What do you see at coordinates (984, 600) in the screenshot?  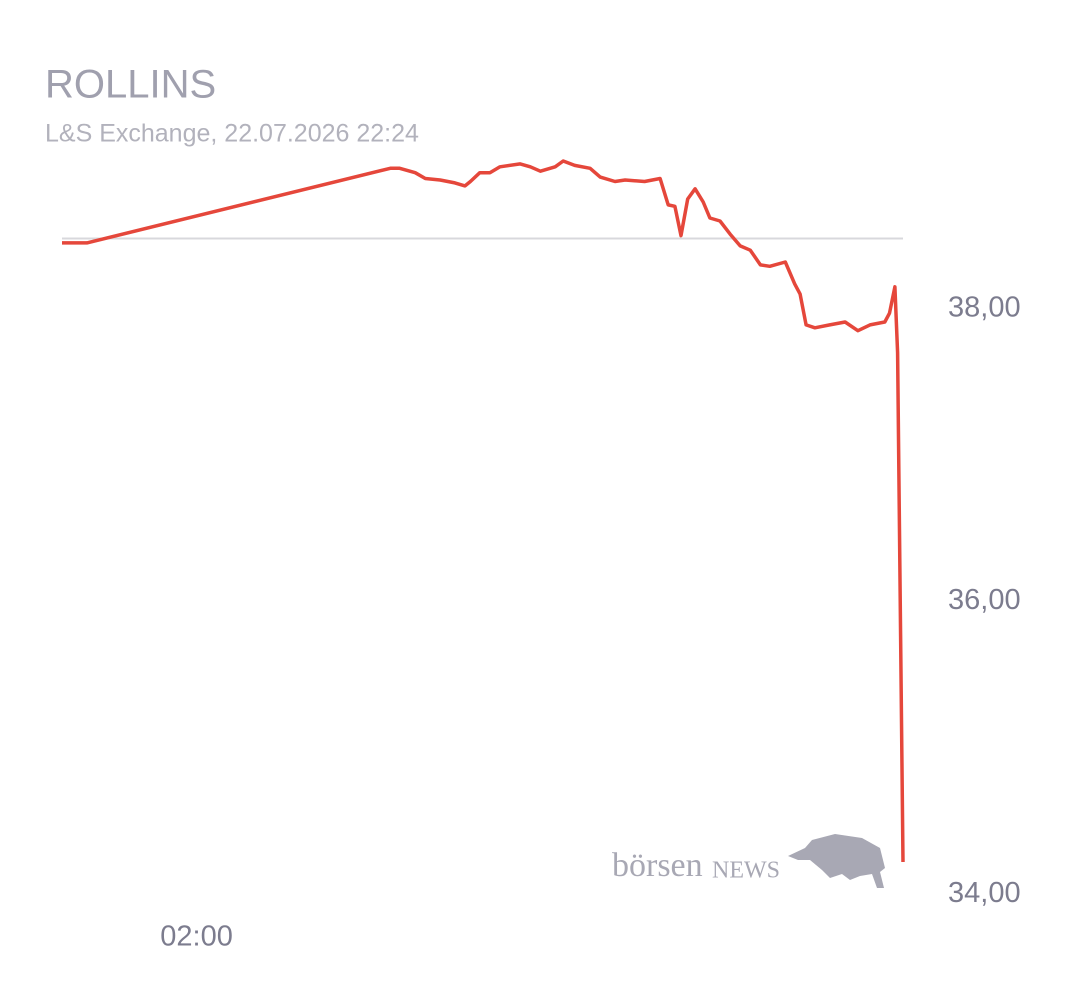 I see `y-tick-label: 36,00` at bounding box center [984, 600].